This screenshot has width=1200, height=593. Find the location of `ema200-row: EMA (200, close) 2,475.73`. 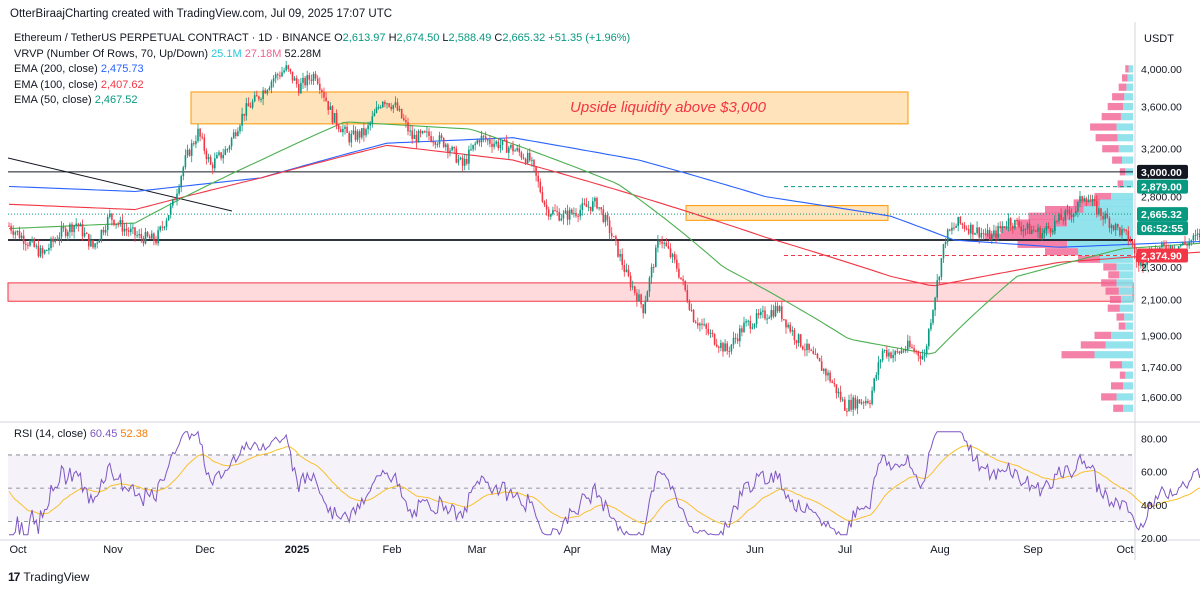

ema200-row: EMA (200, close) 2,475.73 is located at coordinates (322, 70).